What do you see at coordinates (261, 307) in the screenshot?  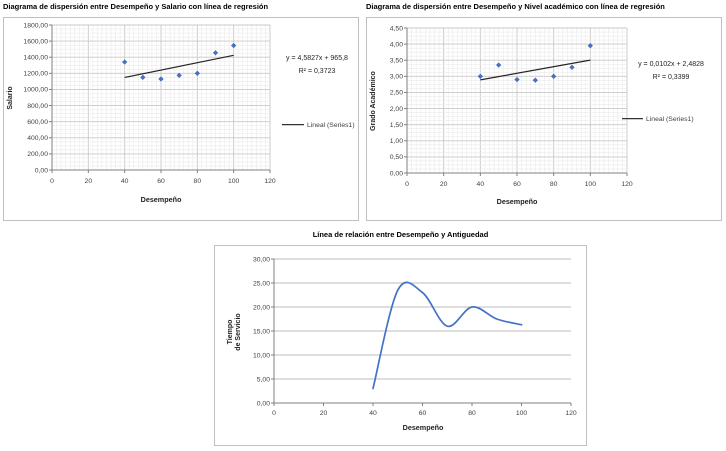 I see `y-tick-label: 20,00` at bounding box center [261, 307].